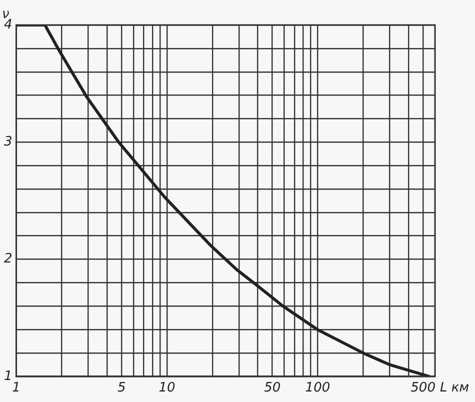  I want to click on x-tick-label: 10, so click(167, 388).